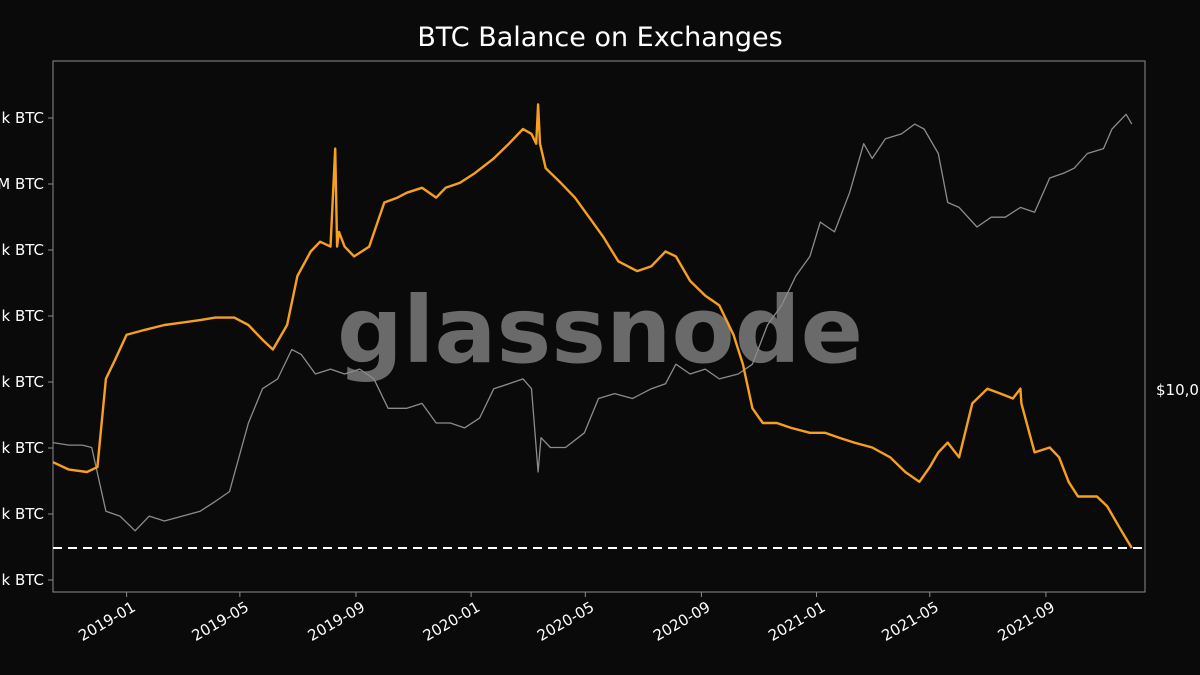  Describe the element at coordinates (599, 37) in the screenshot. I see `chart-title: BTC Balance on Exchanges` at that location.